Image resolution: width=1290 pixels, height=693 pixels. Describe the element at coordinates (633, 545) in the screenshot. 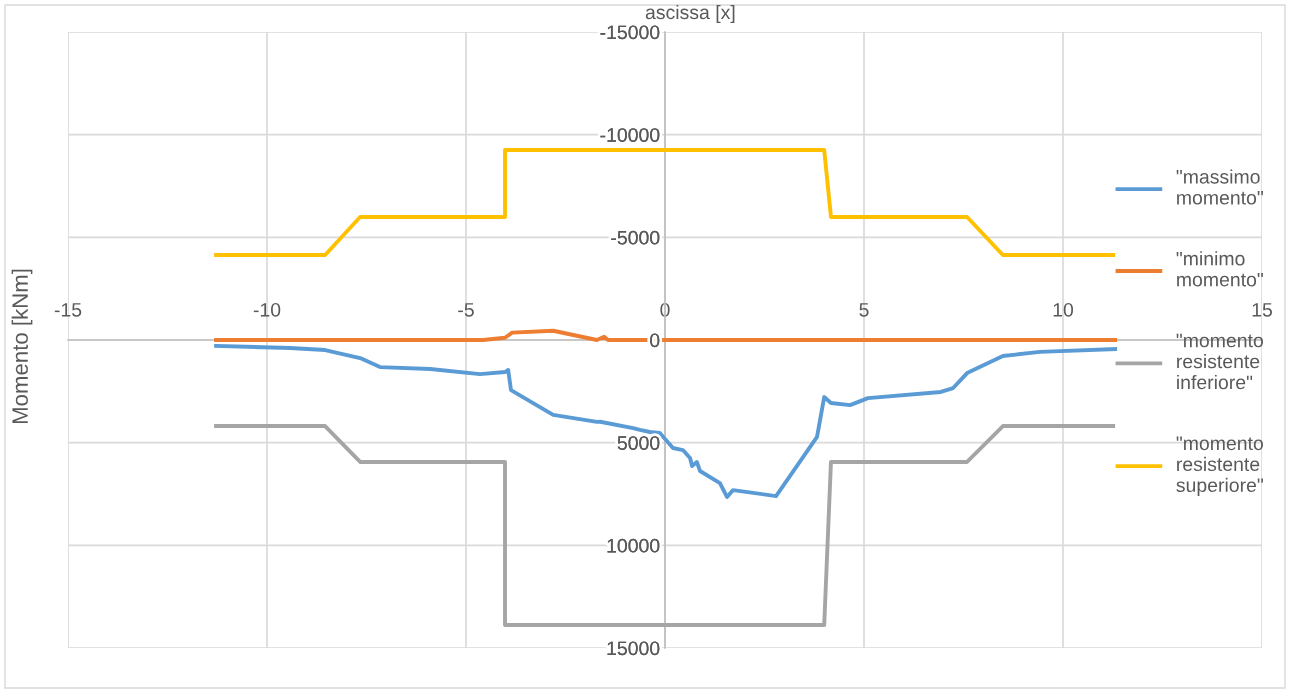

I see `y-tick-label: 10000` at that location.